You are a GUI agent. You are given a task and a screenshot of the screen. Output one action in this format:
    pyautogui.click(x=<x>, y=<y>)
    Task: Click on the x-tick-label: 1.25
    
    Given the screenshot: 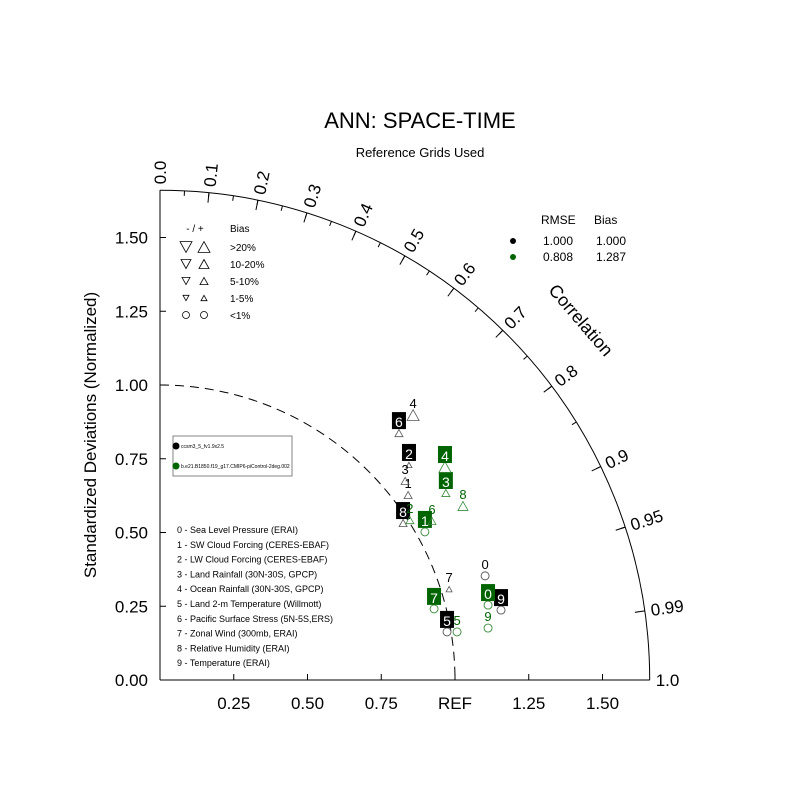 What is the action you would take?
    pyautogui.click(x=528, y=703)
    